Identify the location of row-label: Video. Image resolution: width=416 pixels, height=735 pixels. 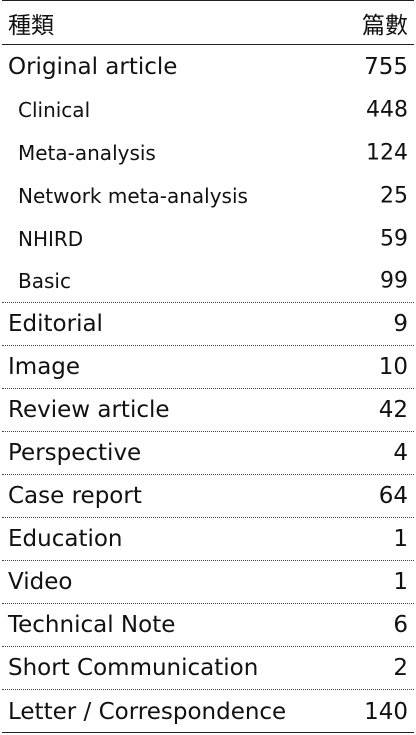
(40, 582).